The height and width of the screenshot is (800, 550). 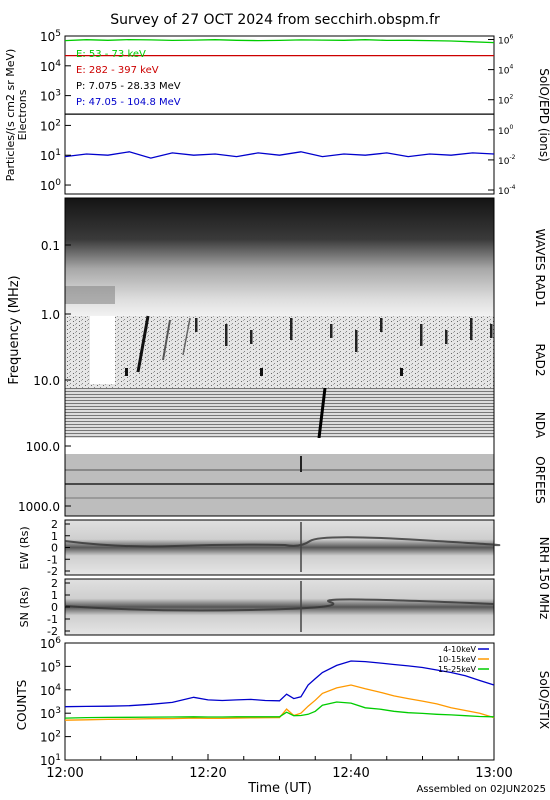 What do you see at coordinates (459, 649) in the screenshot?
I see `stix-legend-label-0: 4-10keV` at bounding box center [459, 649].